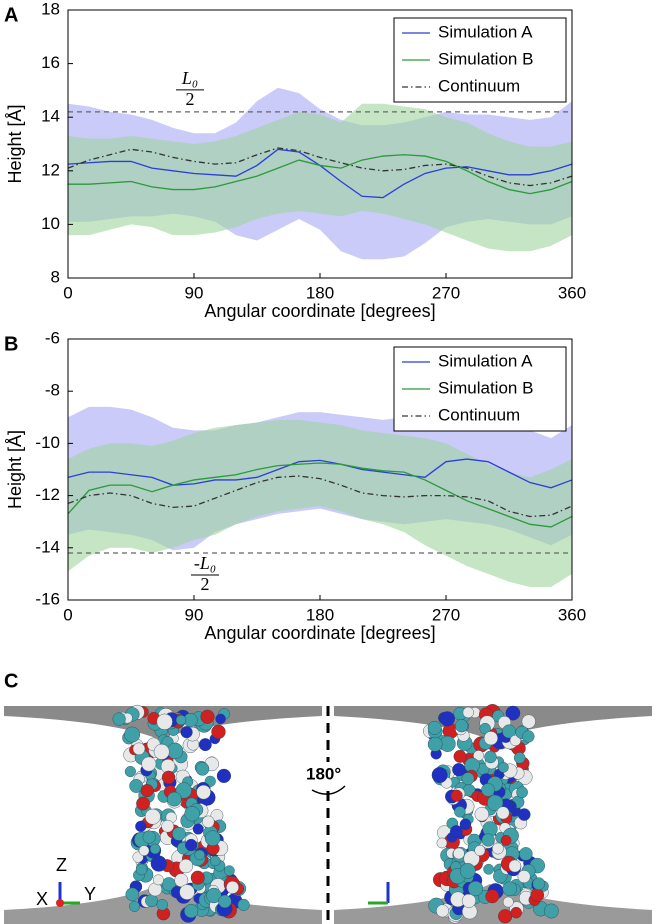  I want to click on y-tick-label: 12, so click(50, 169).